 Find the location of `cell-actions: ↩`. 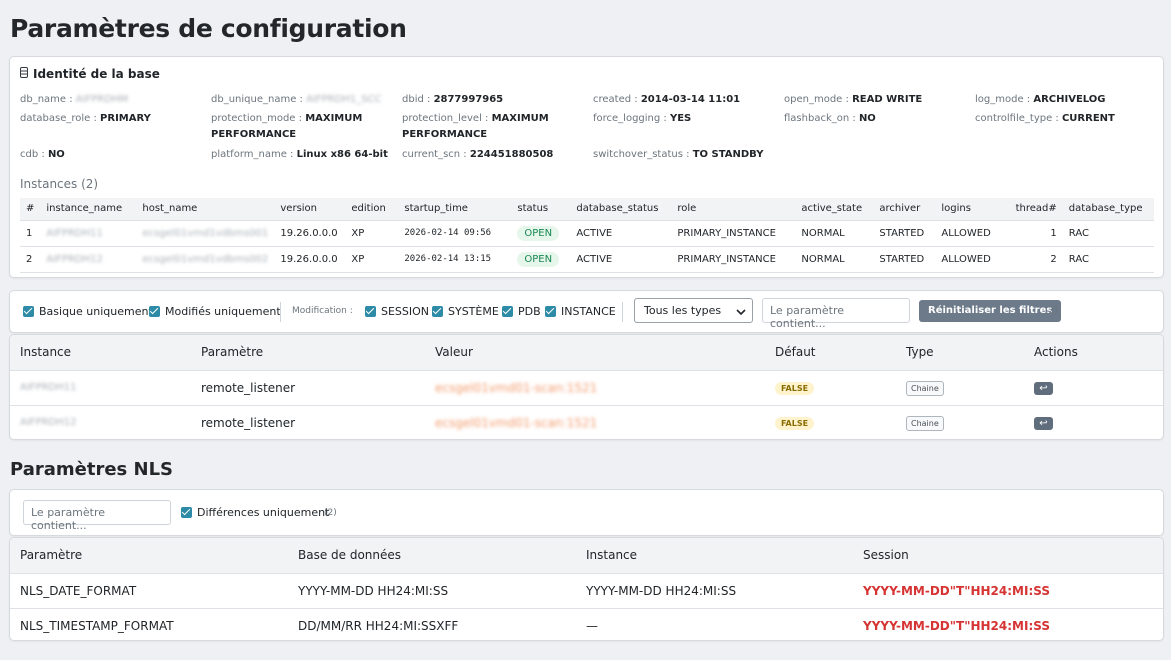

cell-actions: ↩ is located at coordinates (1094, 387).